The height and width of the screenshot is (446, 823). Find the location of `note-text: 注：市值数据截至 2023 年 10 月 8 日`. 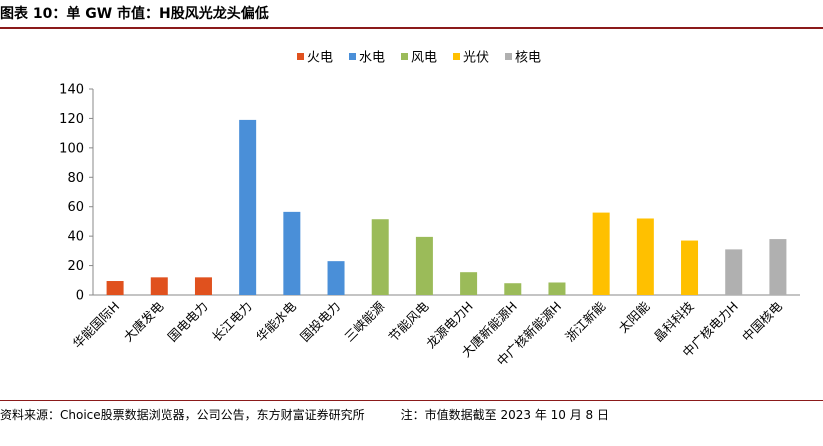

note-text: 注：市值数据截至 2023 年 10 月 8 日 is located at coordinates (504, 415).